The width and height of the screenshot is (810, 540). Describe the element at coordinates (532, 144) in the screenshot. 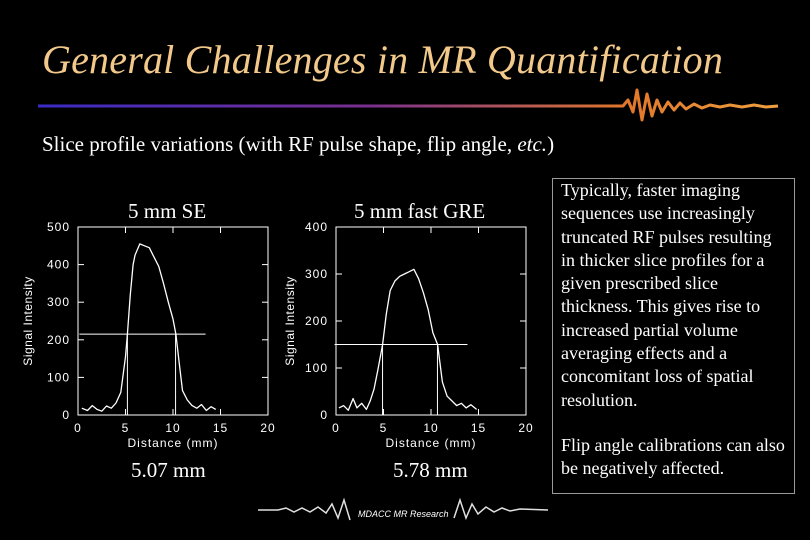

I see `subtitle-italic: etc.` at that location.